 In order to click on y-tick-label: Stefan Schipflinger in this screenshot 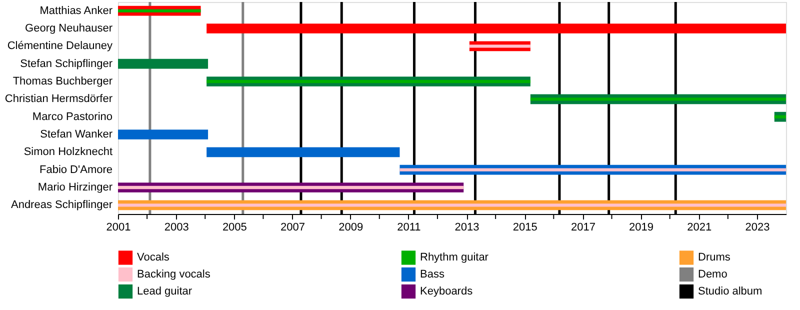, I will do `click(66, 64)`.